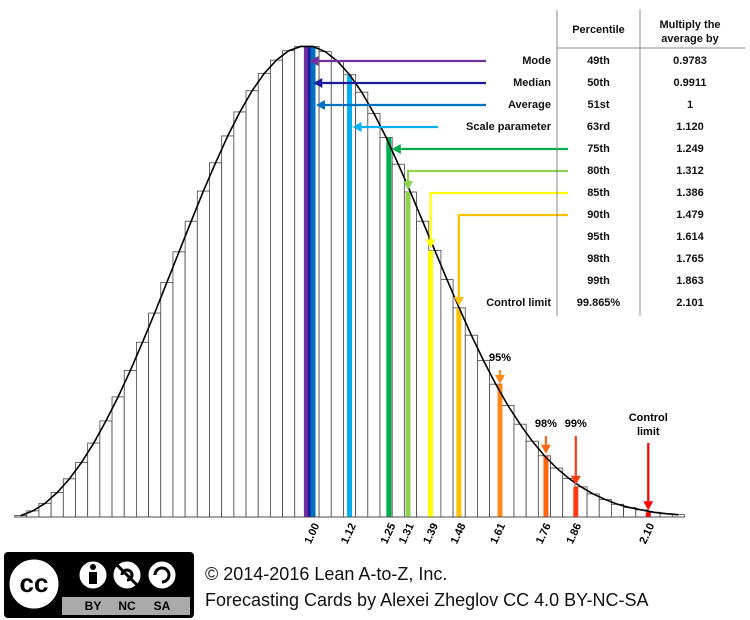 This screenshot has width=750, height=620. Describe the element at coordinates (574, 533) in the screenshot. I see `x-tick-label: 1.86` at that location.